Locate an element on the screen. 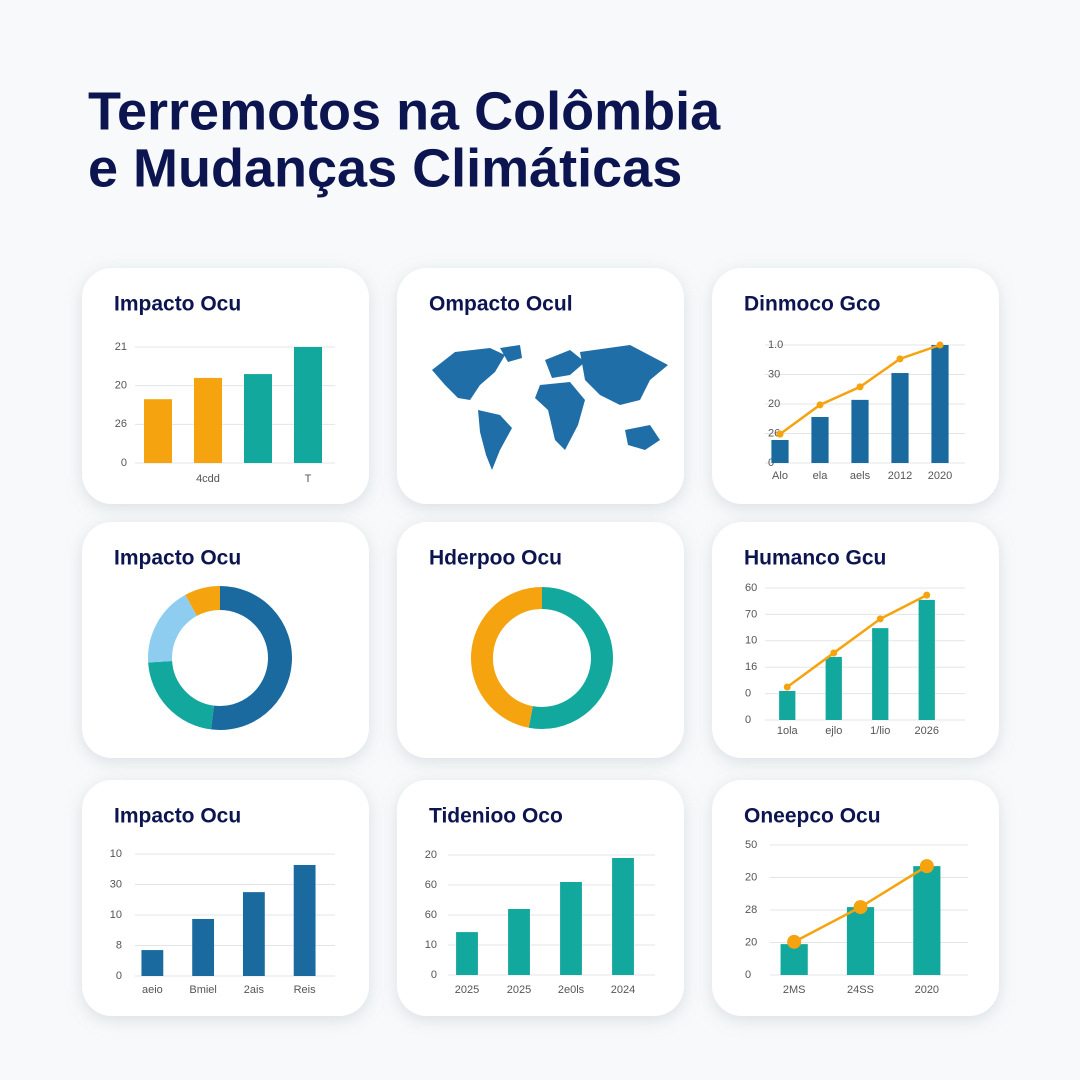 This screenshot has width=1080, height=1080. y-tick-label: 21 is located at coordinates (121, 347).